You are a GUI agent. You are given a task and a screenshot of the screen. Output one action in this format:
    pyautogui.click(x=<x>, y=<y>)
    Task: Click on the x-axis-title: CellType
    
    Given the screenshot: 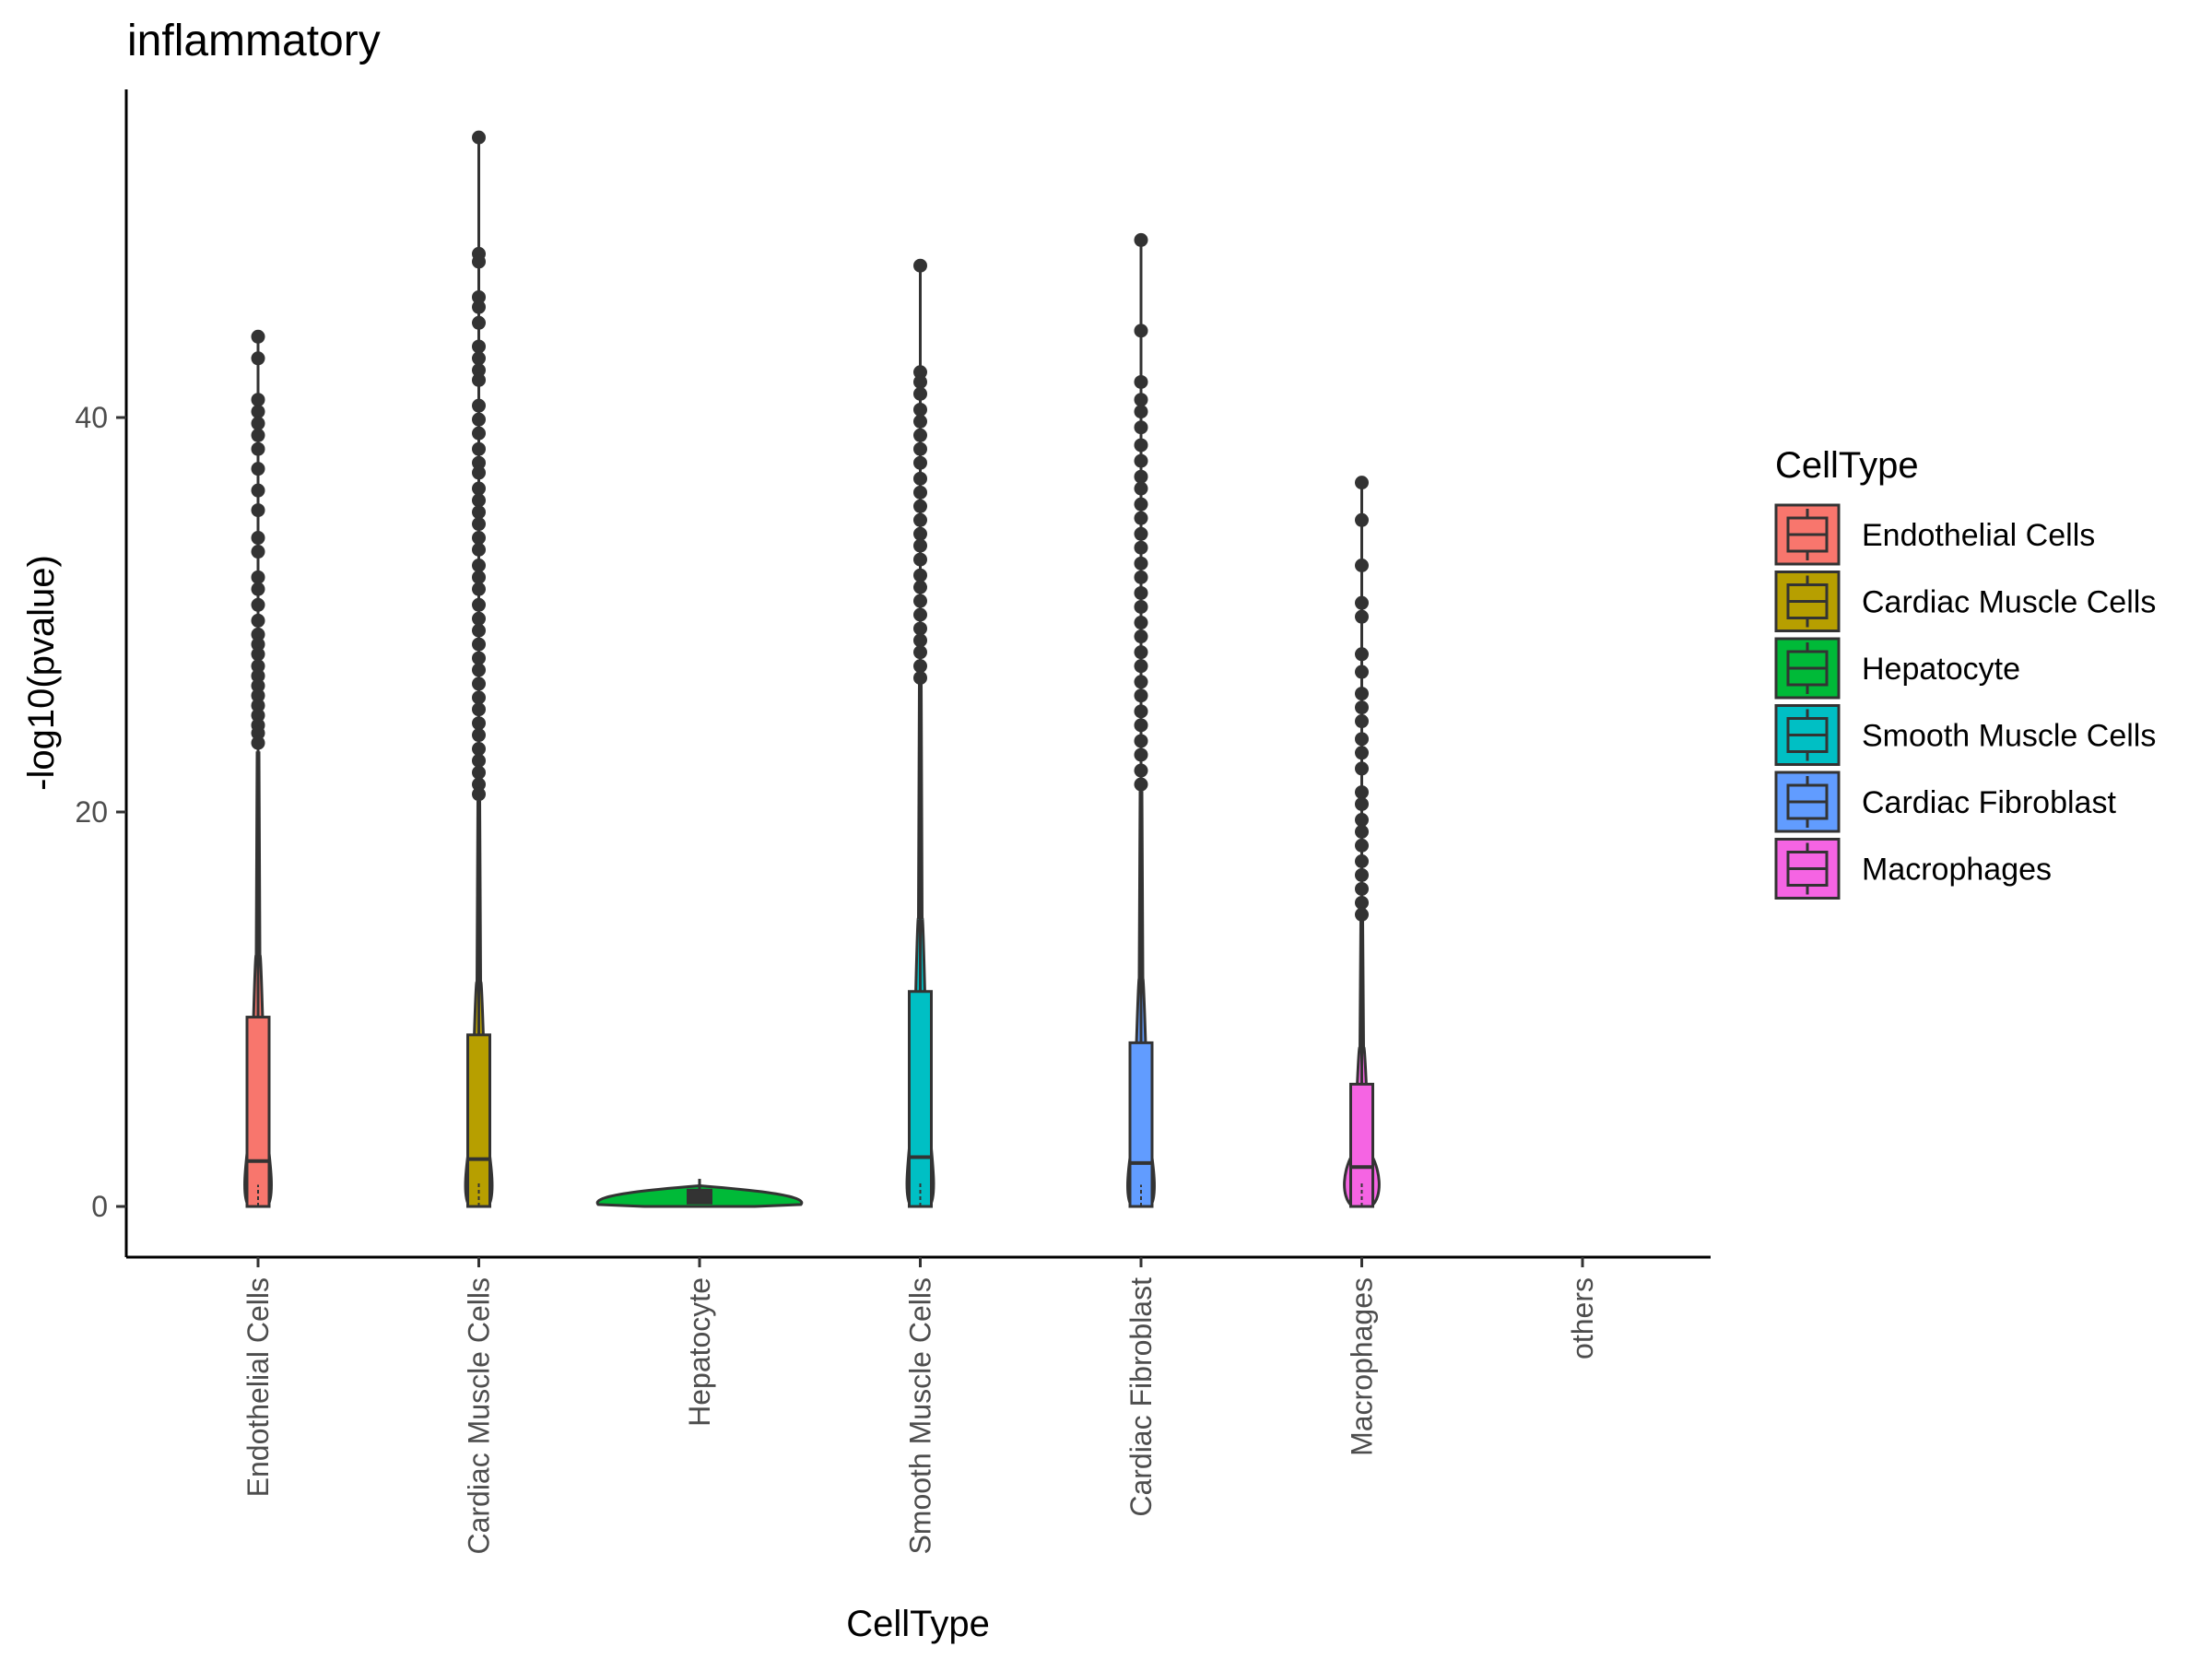 What is the action you would take?
    pyautogui.click(x=918, y=1624)
    